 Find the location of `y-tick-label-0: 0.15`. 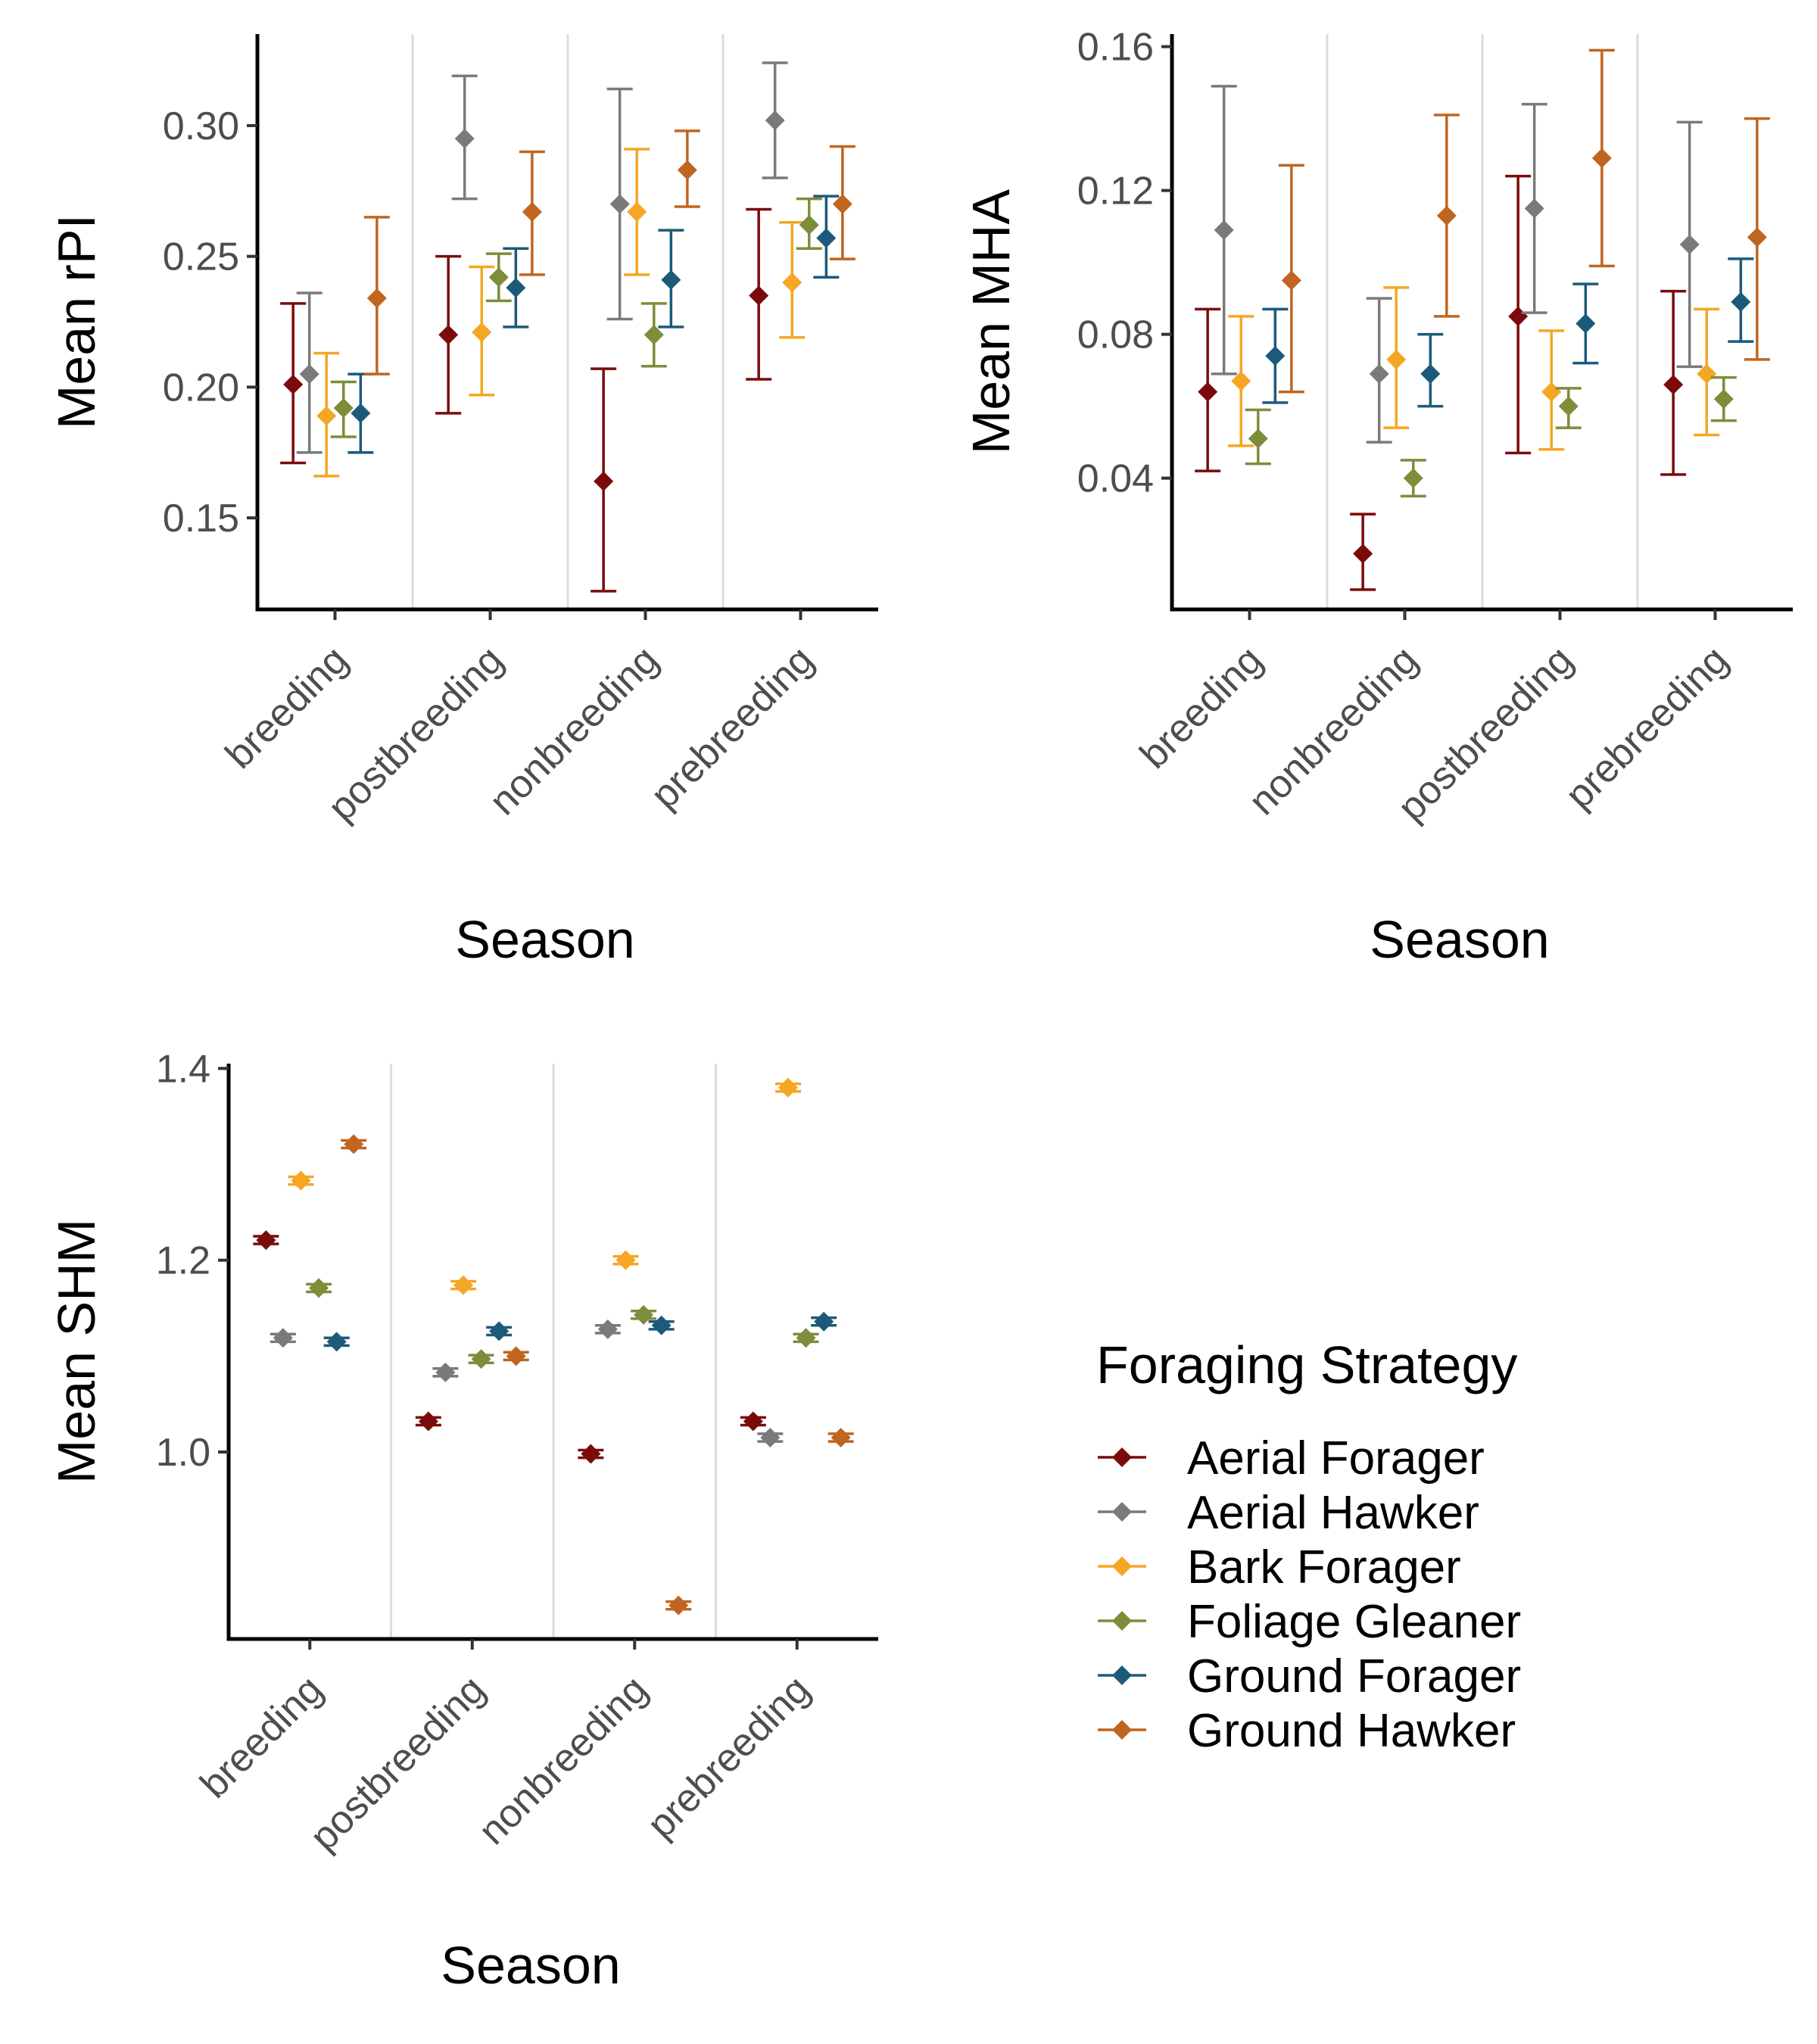

y-tick-label-0: 0.15 is located at coordinates (201, 519).